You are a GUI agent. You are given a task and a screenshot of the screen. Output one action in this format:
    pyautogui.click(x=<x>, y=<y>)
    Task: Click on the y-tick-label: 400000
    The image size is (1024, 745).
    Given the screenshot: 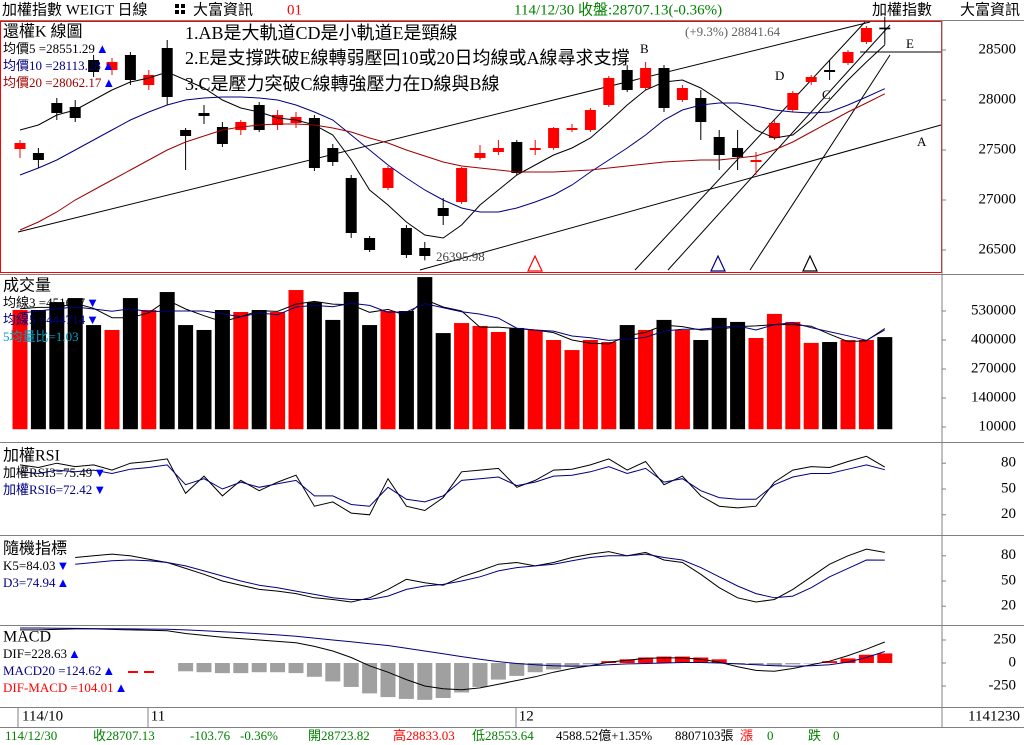 What is the action you would take?
    pyautogui.click(x=993, y=339)
    